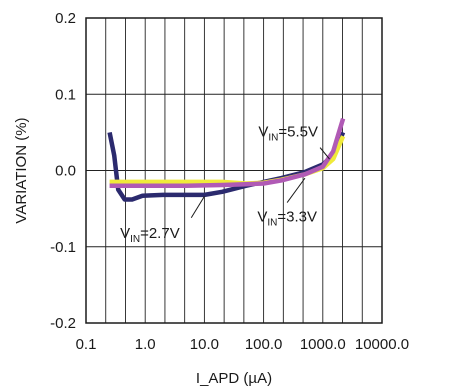  I want to click on x-tick-labels: 0.1 1.0 10.0 100.0 1000.0 10000.0, so click(243, 344).